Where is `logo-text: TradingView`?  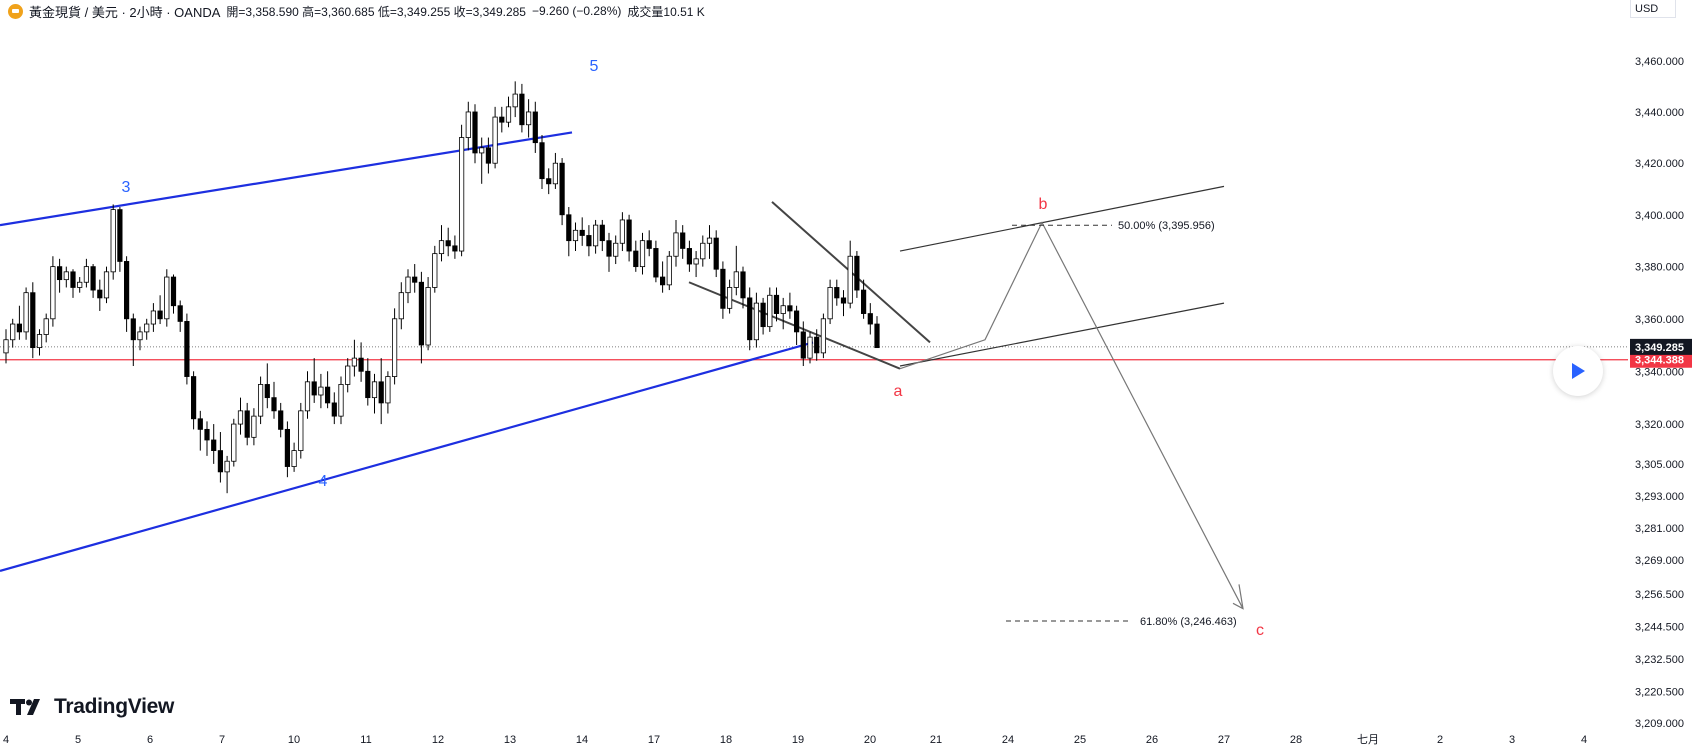
logo-text: TradingView is located at coordinates (114, 706).